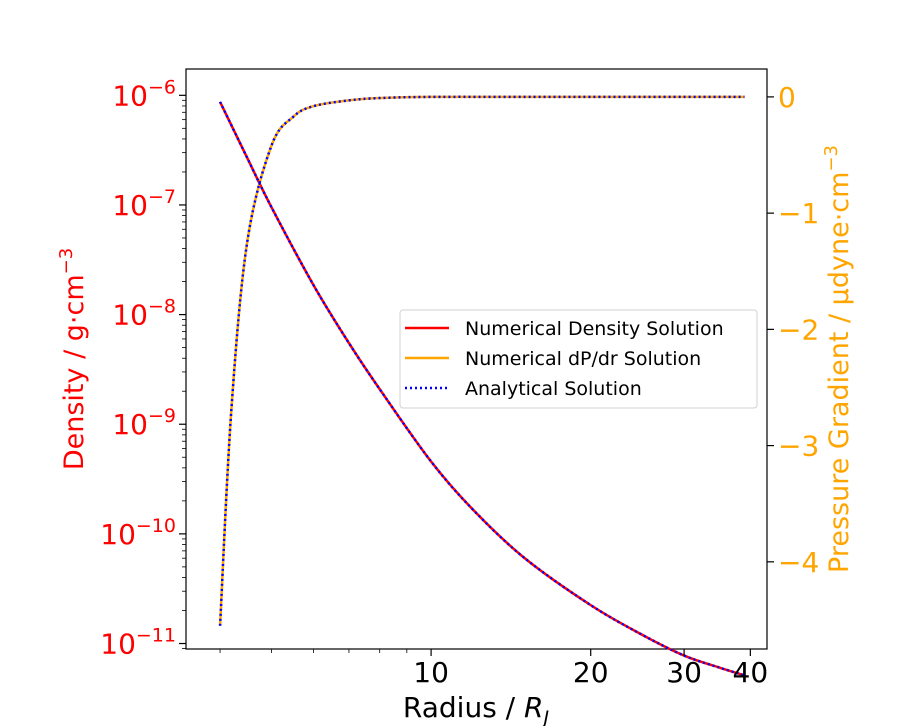 The width and height of the screenshot is (906, 726). Describe the element at coordinates (494, 669) in the screenshot. I see `x-axis-ticks: 10 20 30 40` at that location.